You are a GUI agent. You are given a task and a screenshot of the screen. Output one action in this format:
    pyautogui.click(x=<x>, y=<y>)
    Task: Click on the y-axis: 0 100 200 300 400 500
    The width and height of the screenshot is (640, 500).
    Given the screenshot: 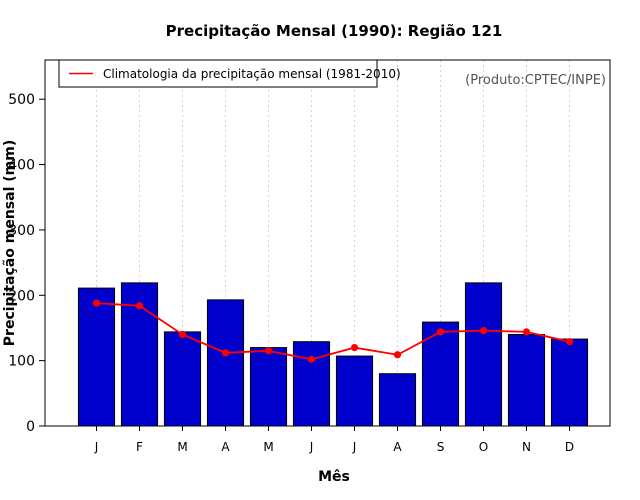 What is the action you would take?
    pyautogui.click(x=26, y=263)
    